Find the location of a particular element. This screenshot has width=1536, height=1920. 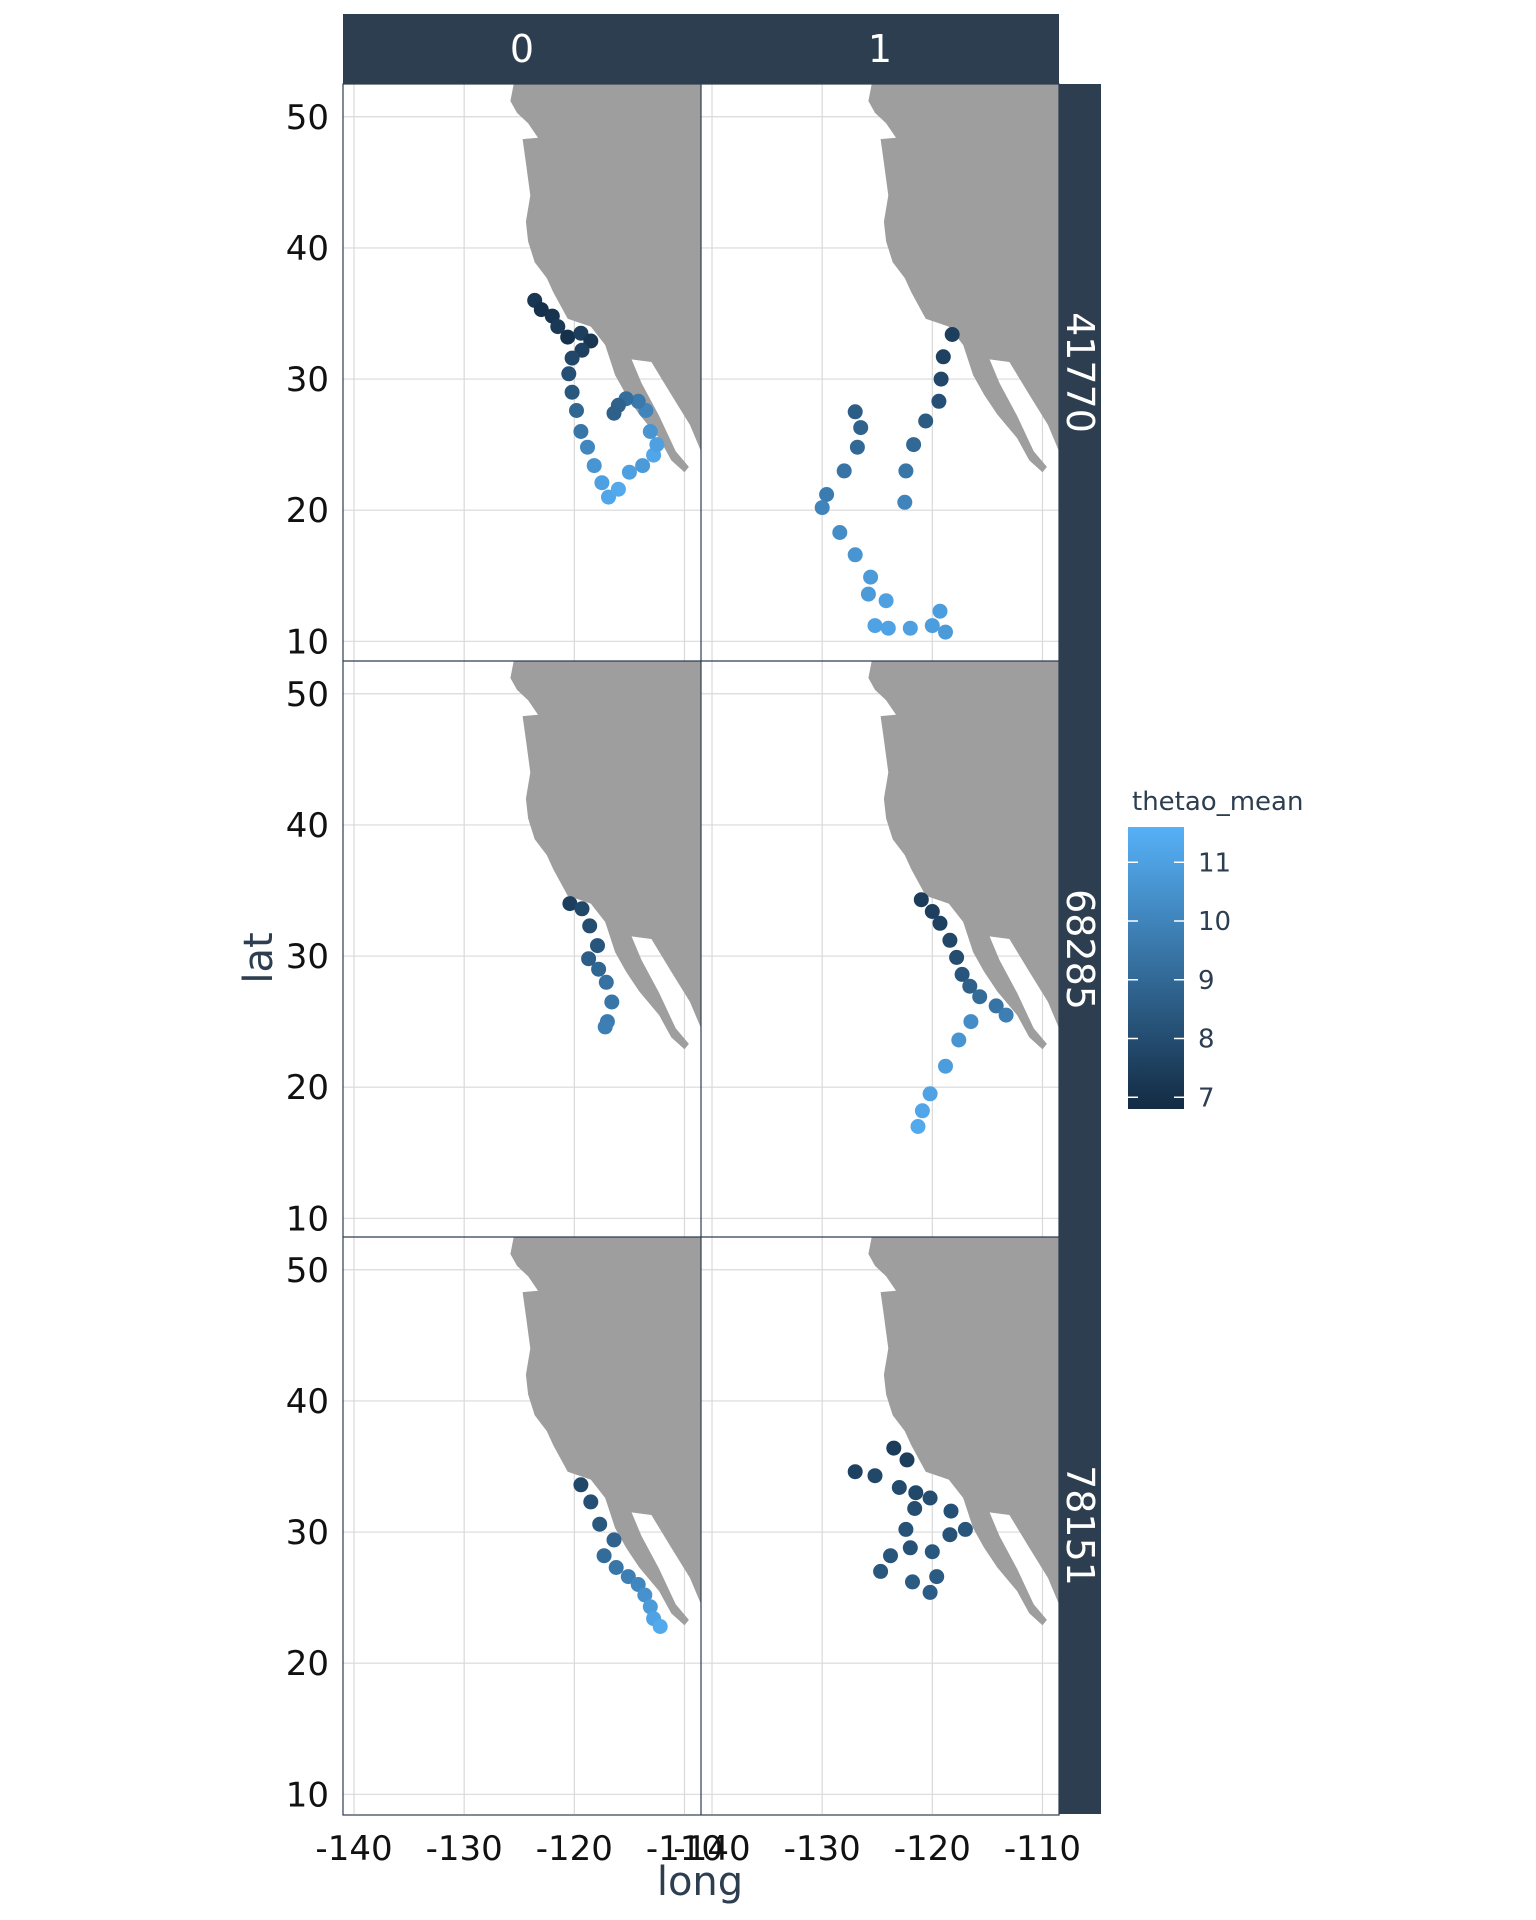

x-tick-label: -130 is located at coordinates (822, 1849).